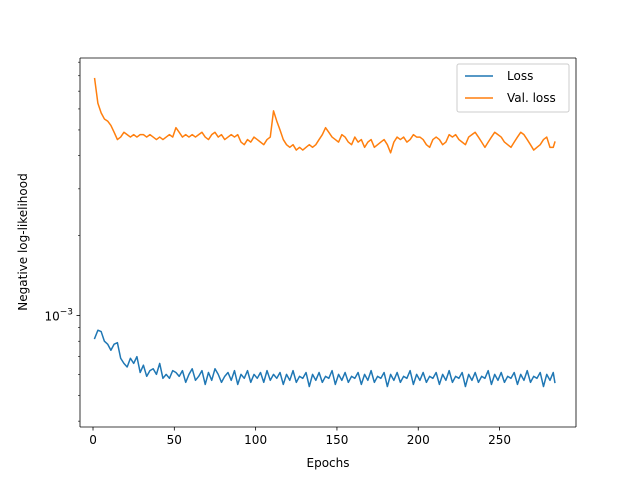 The image size is (640, 480). I want to click on x-tick-label: 50, so click(174, 440).